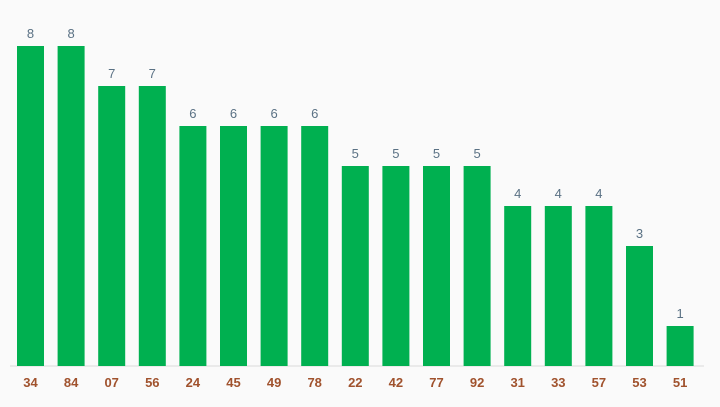 This screenshot has height=407, width=720. What do you see at coordinates (30, 382) in the screenshot?
I see `x-tick-label: 34` at bounding box center [30, 382].